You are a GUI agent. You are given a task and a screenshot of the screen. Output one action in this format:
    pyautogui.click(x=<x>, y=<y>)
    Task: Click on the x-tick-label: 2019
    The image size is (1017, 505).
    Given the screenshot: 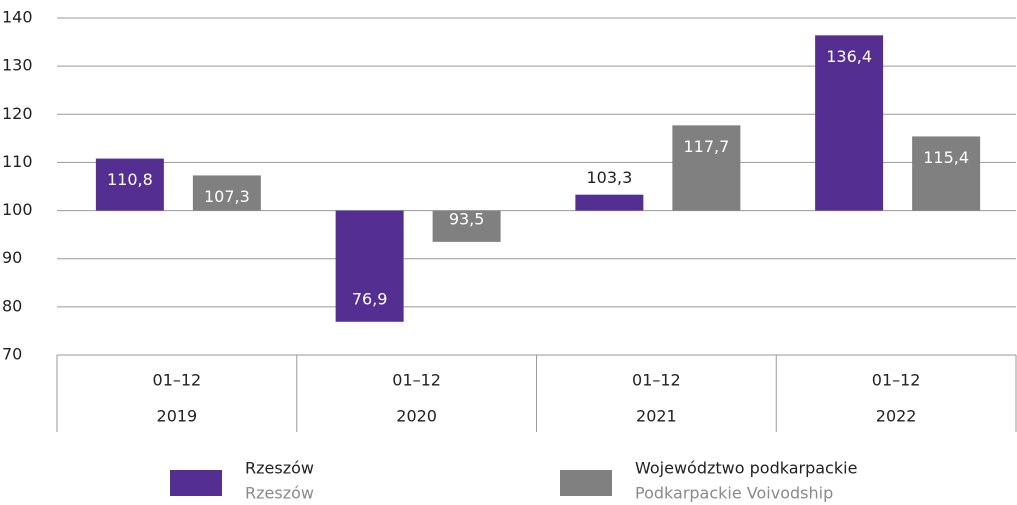 What is the action you would take?
    pyautogui.click(x=177, y=416)
    